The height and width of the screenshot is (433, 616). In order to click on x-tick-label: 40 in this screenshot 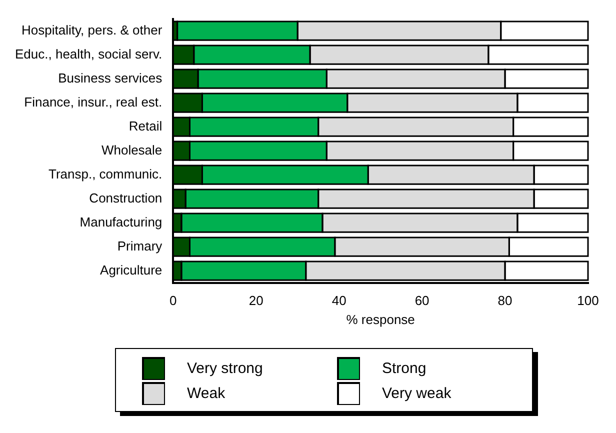, I will do `click(339, 300)`.